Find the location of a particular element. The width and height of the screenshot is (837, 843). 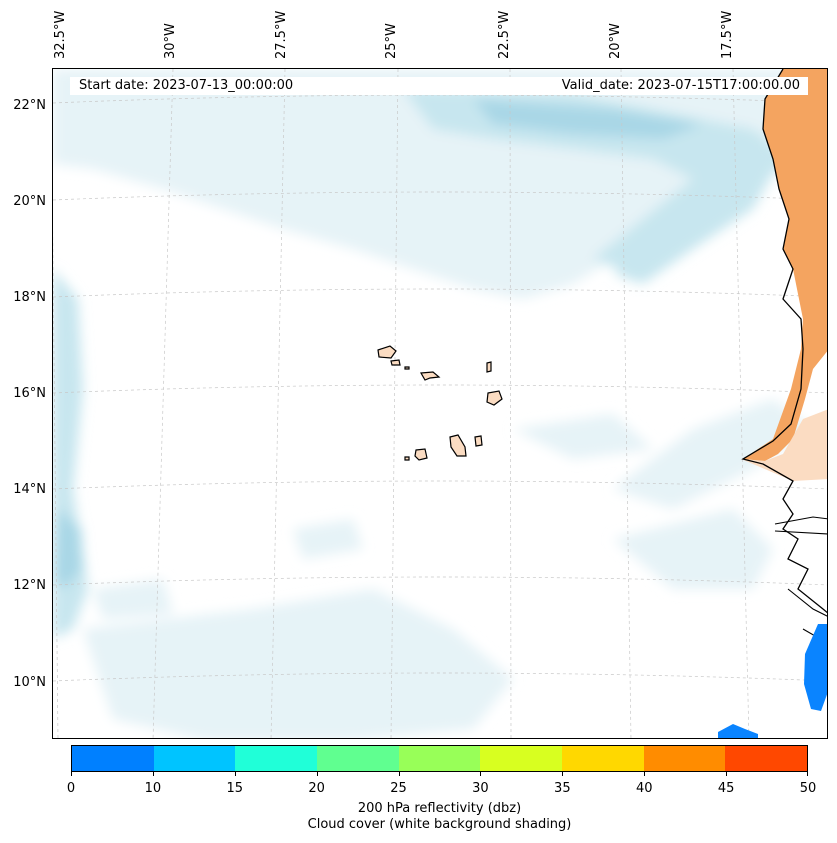

cloud-band-southeast is located at coordinates (693, 549).